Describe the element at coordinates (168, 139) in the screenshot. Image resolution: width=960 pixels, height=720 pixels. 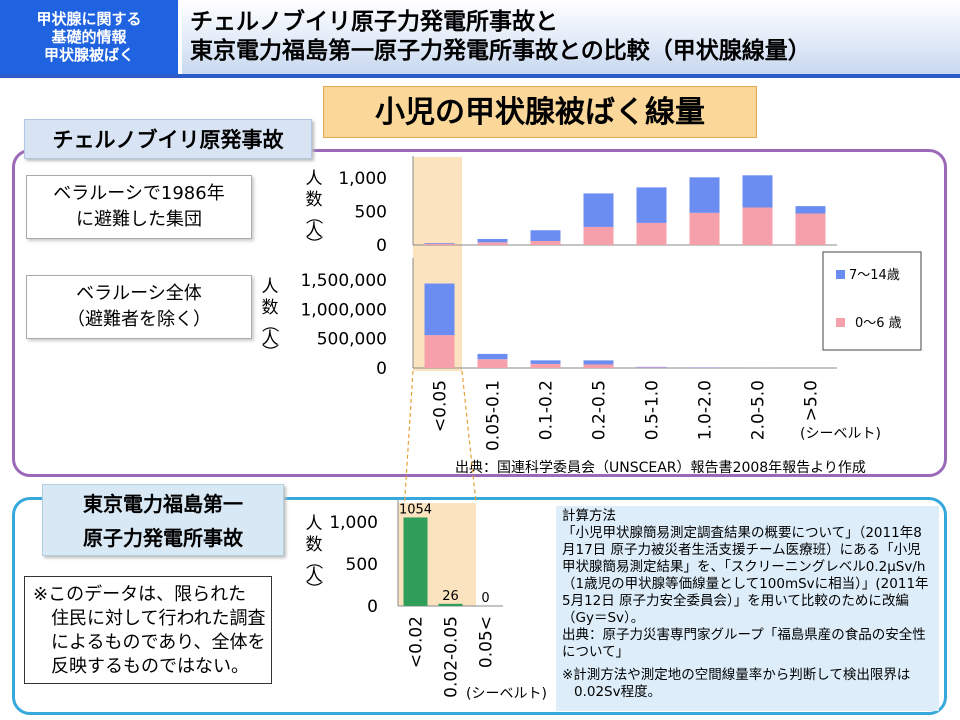
I see `chernobyl-label: チェルノブイリ原発事故` at that location.